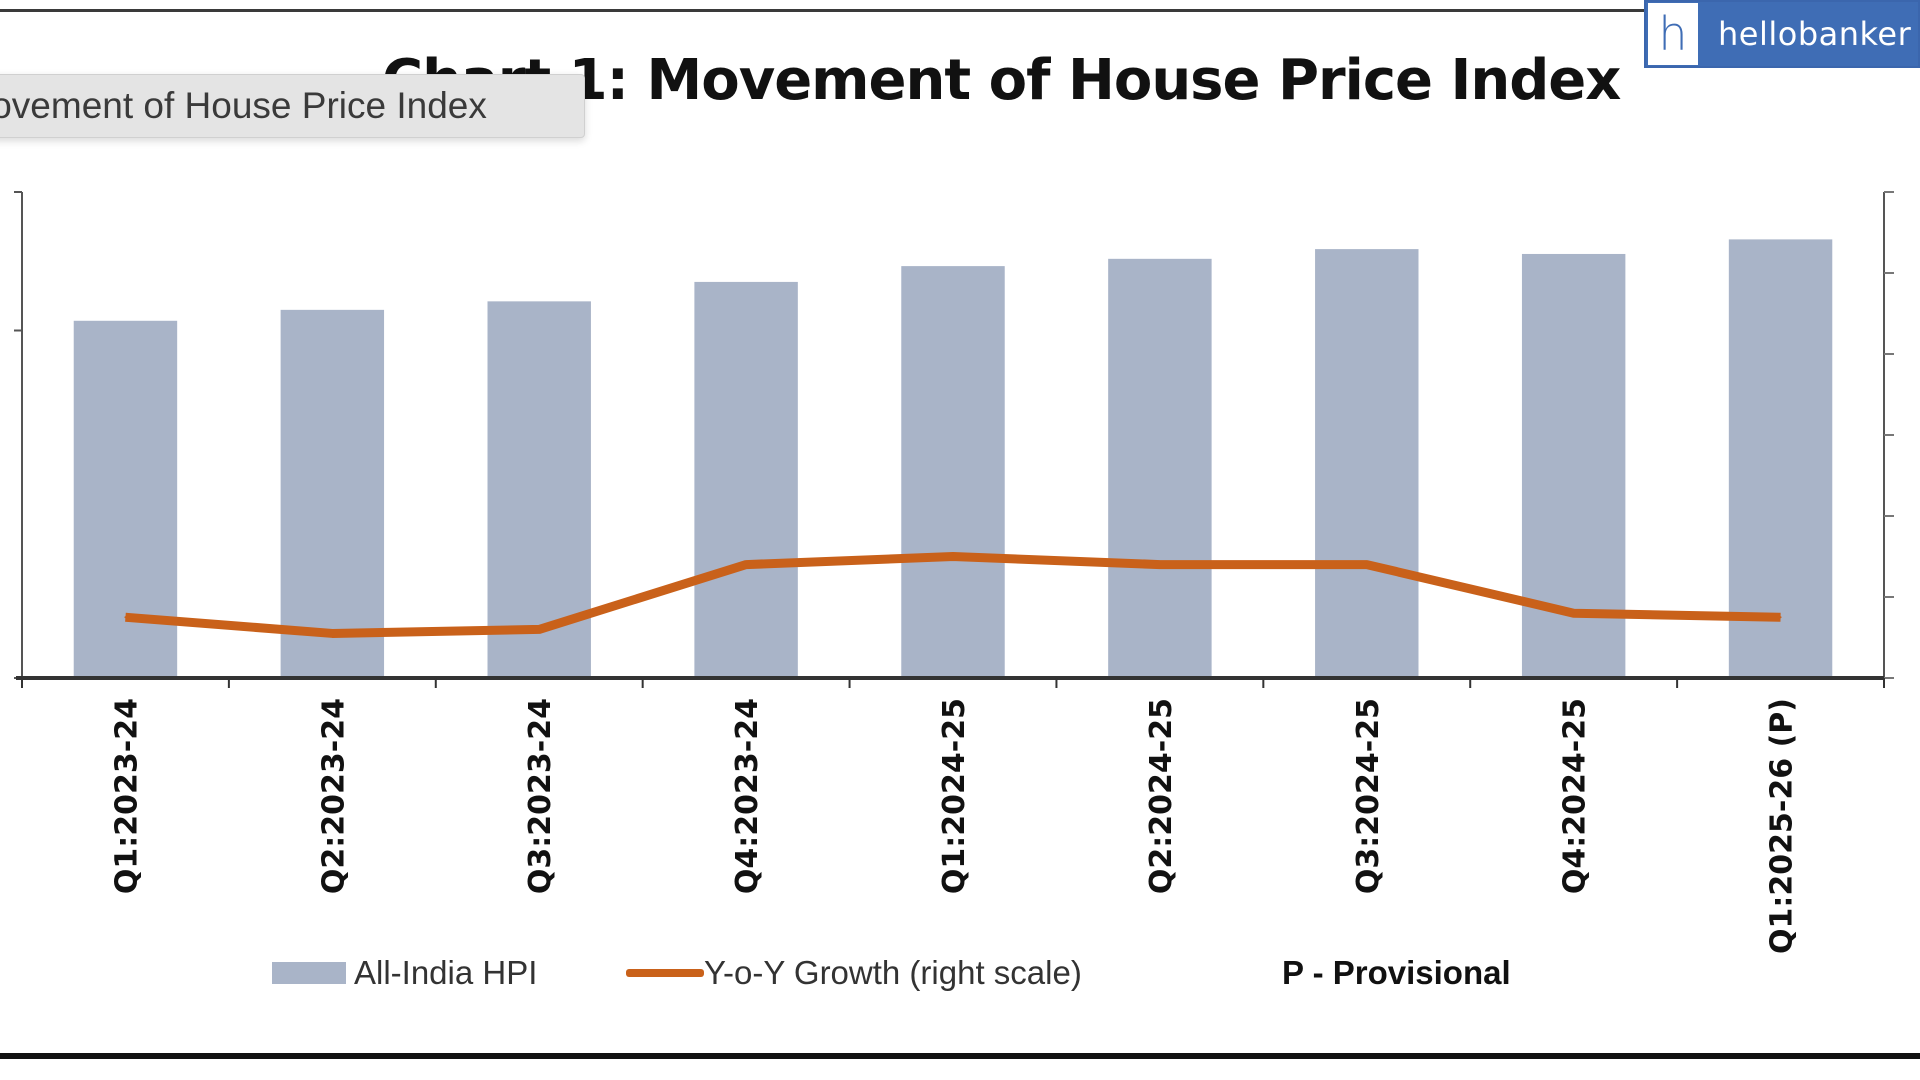  Describe the element at coordinates (126, 796) in the screenshot. I see `x-tick-label-1: Q1:2023-24` at that location.